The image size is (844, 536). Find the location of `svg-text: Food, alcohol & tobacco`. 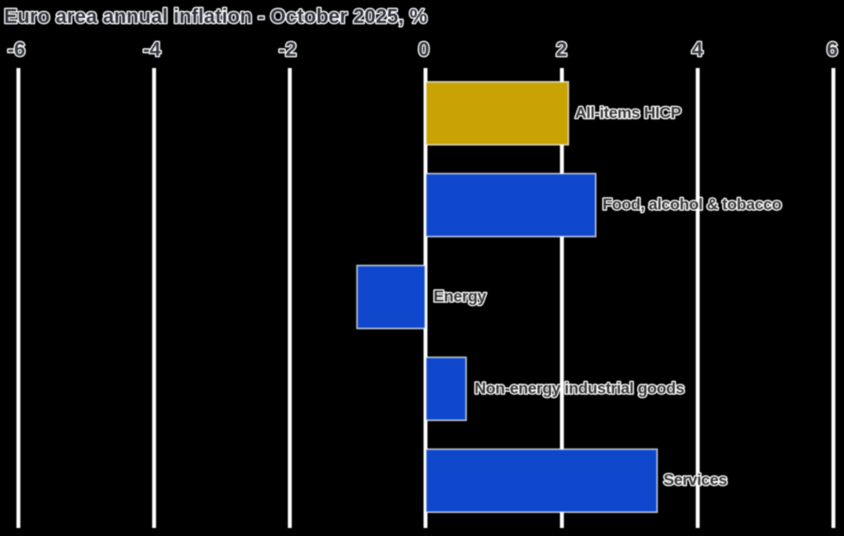

svg-text: Food, alcohol & tobacco is located at coordinates (692, 205).